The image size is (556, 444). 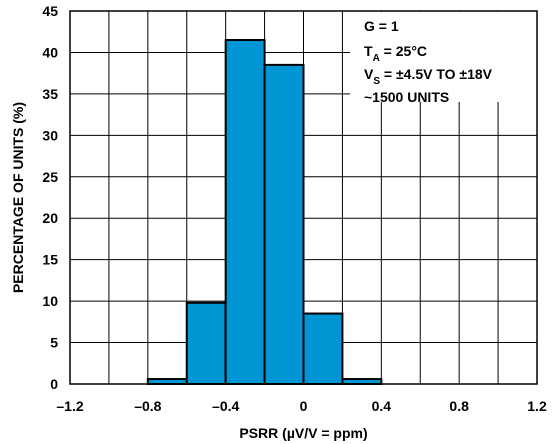 What do you see at coordinates (54, 343) in the screenshot?
I see `y-tick-label: 5` at bounding box center [54, 343].